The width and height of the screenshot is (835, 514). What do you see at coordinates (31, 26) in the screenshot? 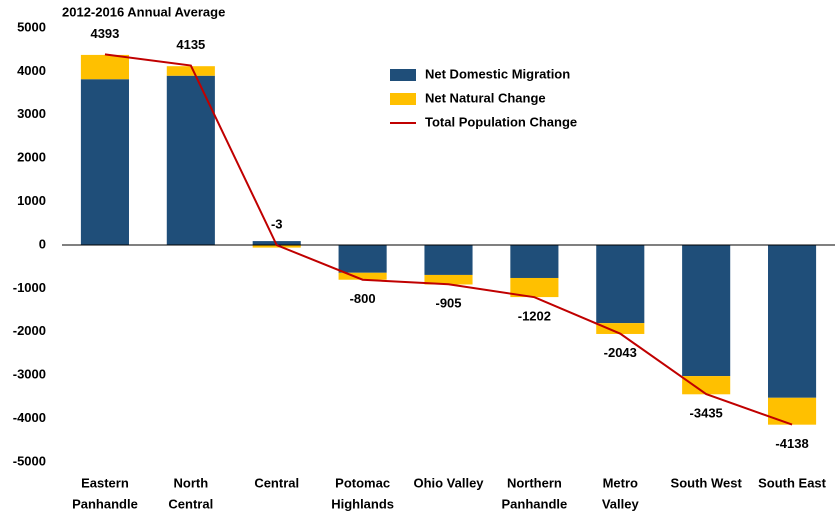
I see `y-tick-label: 5000` at bounding box center [31, 26].